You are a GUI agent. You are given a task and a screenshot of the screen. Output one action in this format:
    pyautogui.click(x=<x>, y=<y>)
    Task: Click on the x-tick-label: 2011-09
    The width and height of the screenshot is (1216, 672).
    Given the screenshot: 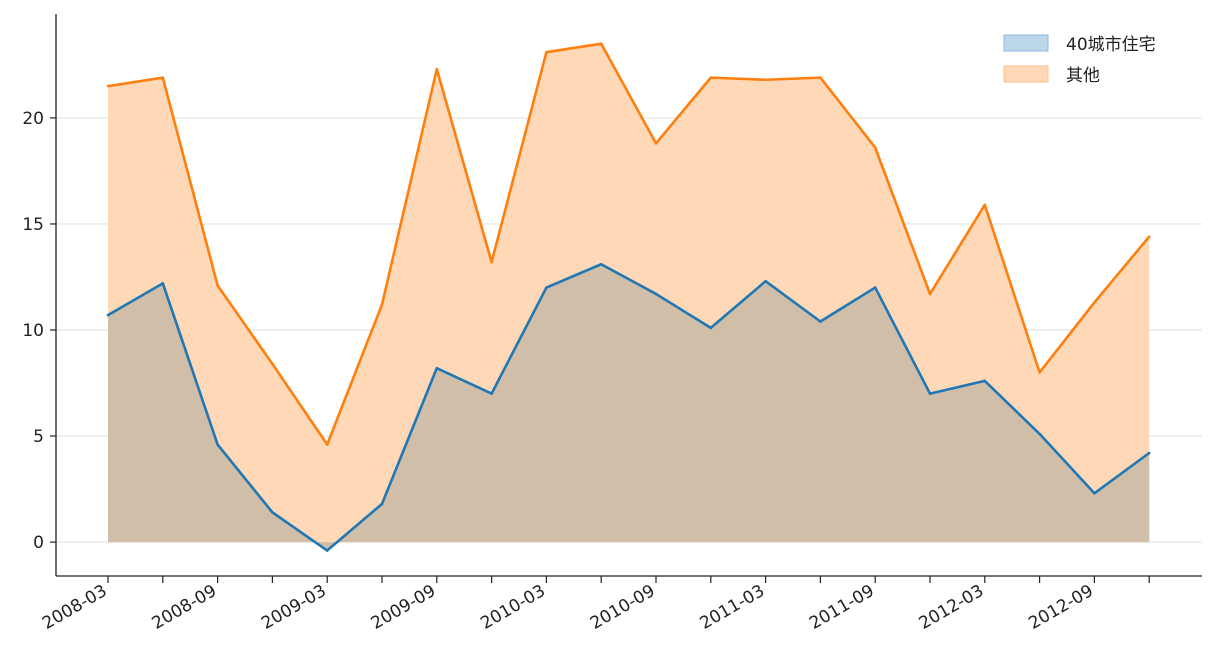 What is the action you would take?
    pyautogui.click(x=842, y=607)
    